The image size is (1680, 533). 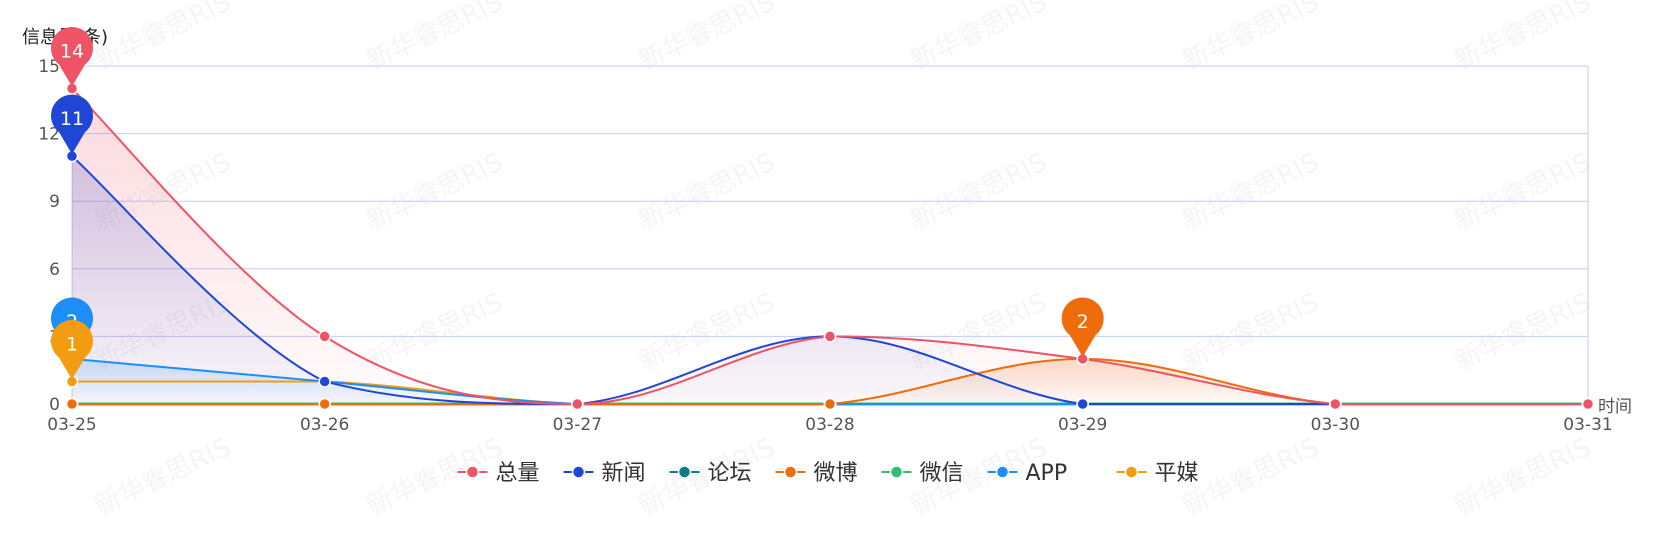 I want to click on legend-label: 微博, so click(x=836, y=473).